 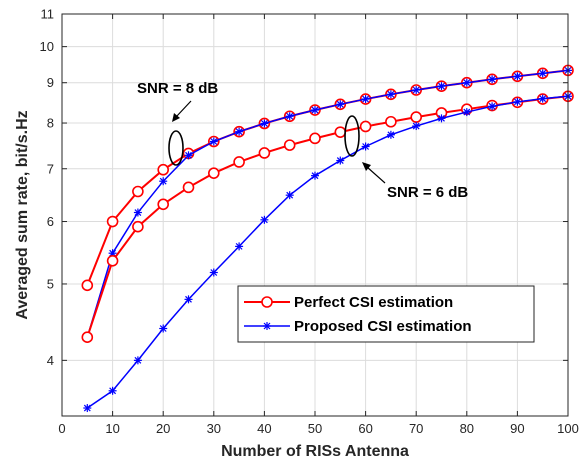 What do you see at coordinates (177, 88) in the screenshot?
I see `annotation-snr-8-label: SNR = 8 dB` at bounding box center [177, 88].